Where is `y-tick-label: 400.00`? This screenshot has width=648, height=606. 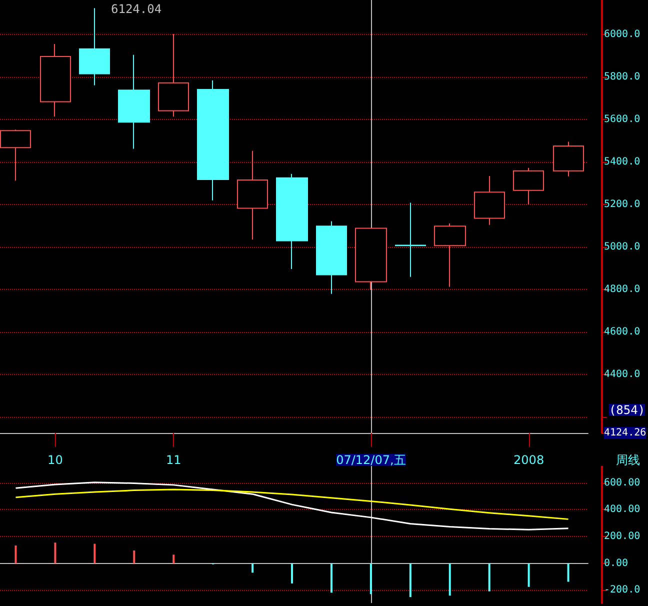 y-tick-label: 400.00 is located at coordinates (622, 510).